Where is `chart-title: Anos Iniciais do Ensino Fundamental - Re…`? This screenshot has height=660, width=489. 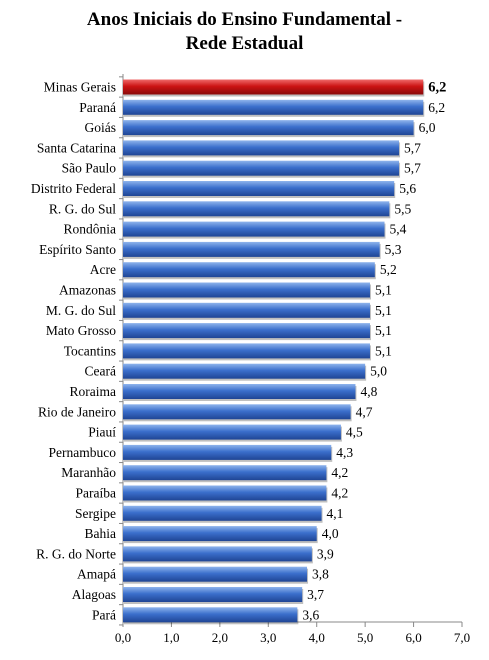 chart-title: Anos Iniciais do Ensino Fundamental - Re… is located at coordinates (244, 32).